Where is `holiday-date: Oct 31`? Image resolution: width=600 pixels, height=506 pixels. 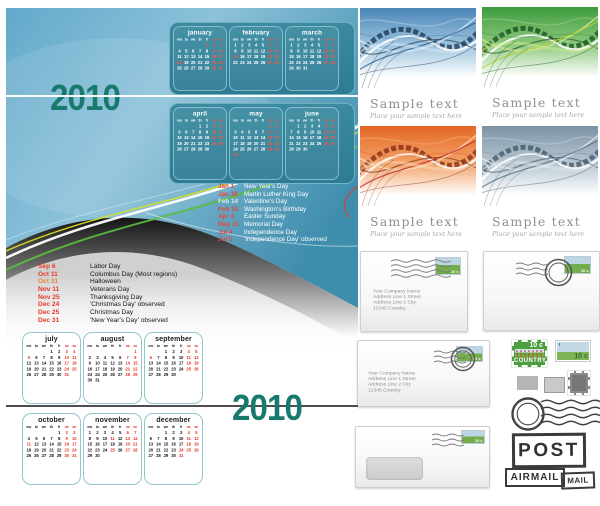 holiday-date: Oct 31 is located at coordinates (48, 282).